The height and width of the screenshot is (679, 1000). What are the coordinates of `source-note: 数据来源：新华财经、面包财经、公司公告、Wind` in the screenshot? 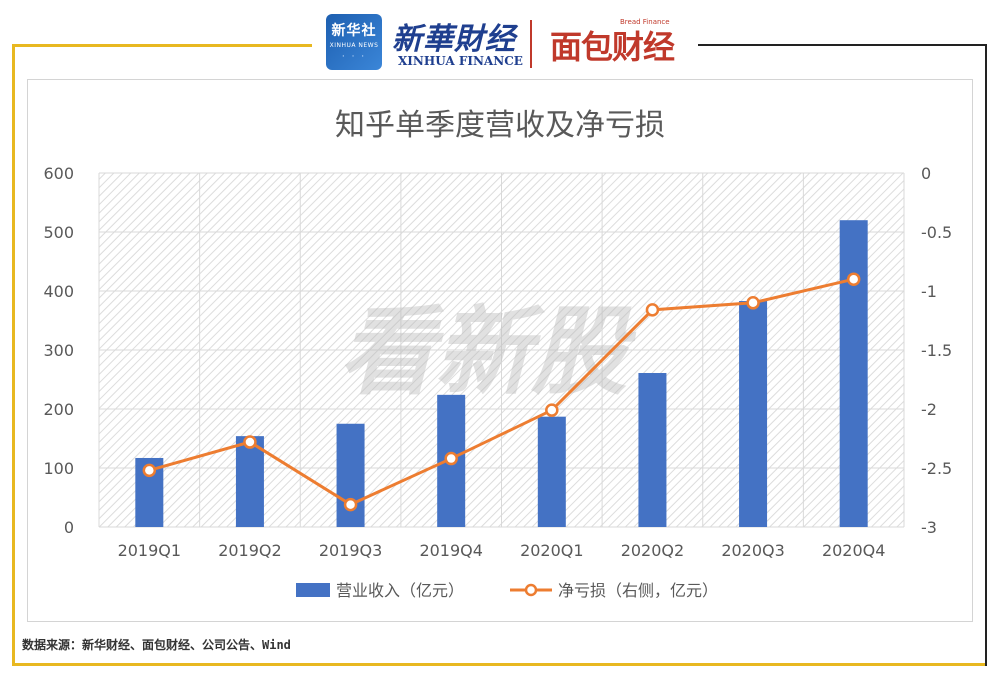 It's located at (156, 645).